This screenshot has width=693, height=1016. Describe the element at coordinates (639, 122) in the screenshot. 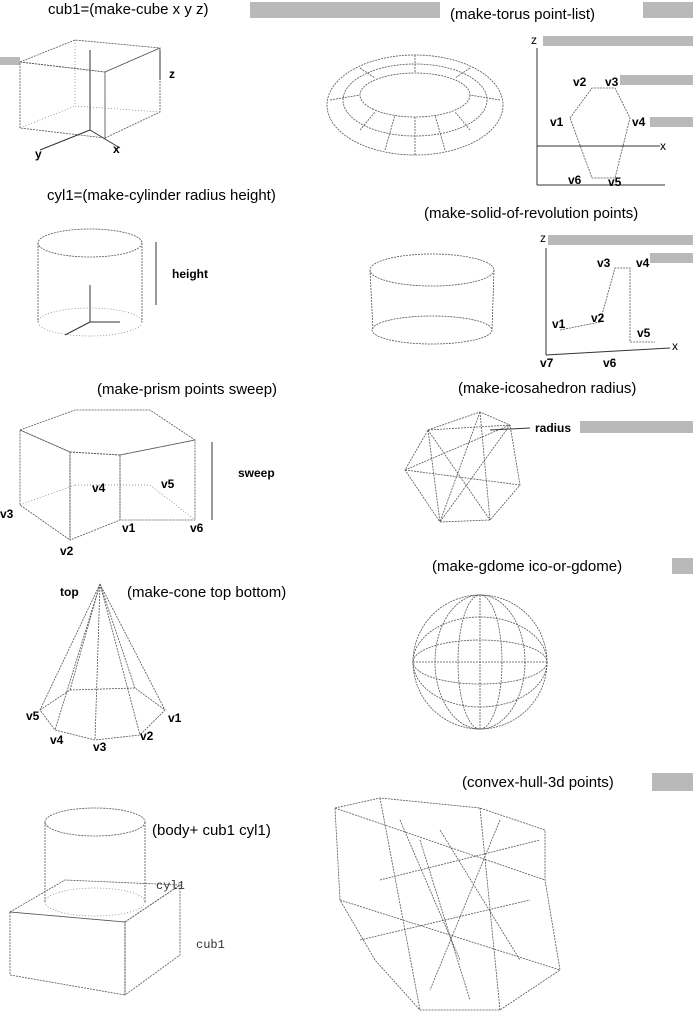

I see `torus-v4: v4` at that location.